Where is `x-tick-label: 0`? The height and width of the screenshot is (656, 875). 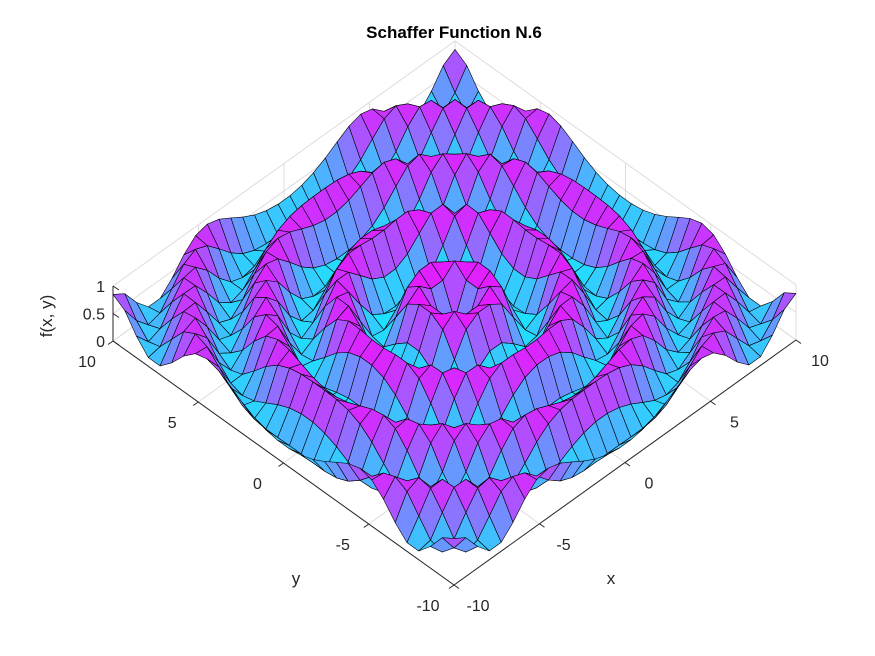
x-tick-label: 0 is located at coordinates (649, 484).